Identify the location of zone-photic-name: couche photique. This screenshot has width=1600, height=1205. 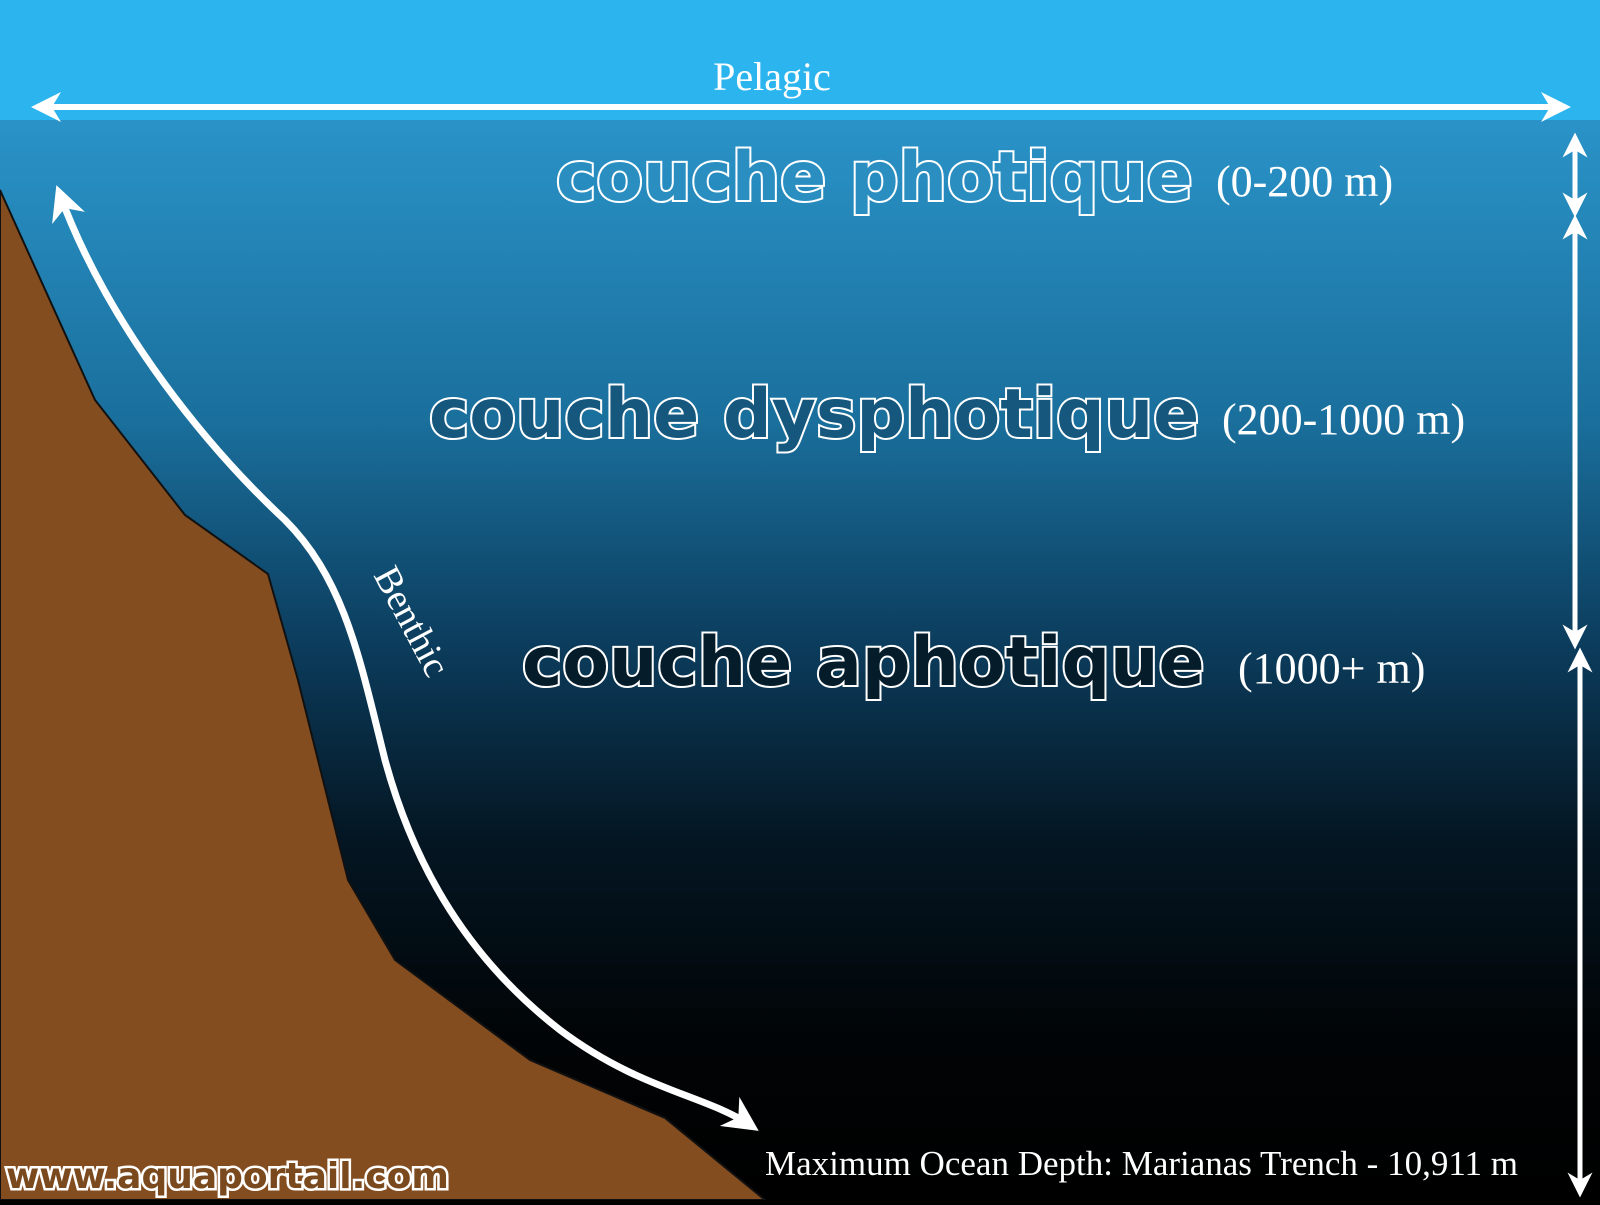
(874, 177).